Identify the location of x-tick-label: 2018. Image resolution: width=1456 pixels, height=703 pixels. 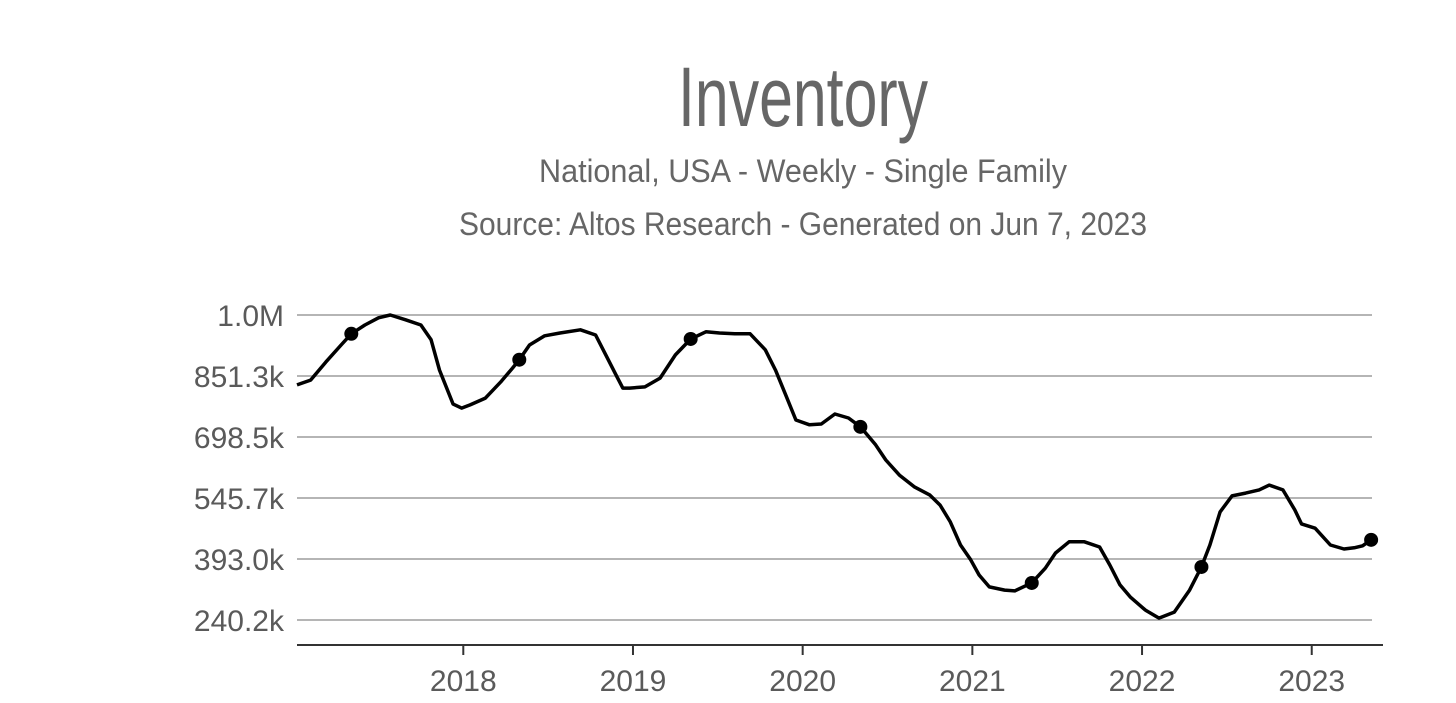
(463, 681).